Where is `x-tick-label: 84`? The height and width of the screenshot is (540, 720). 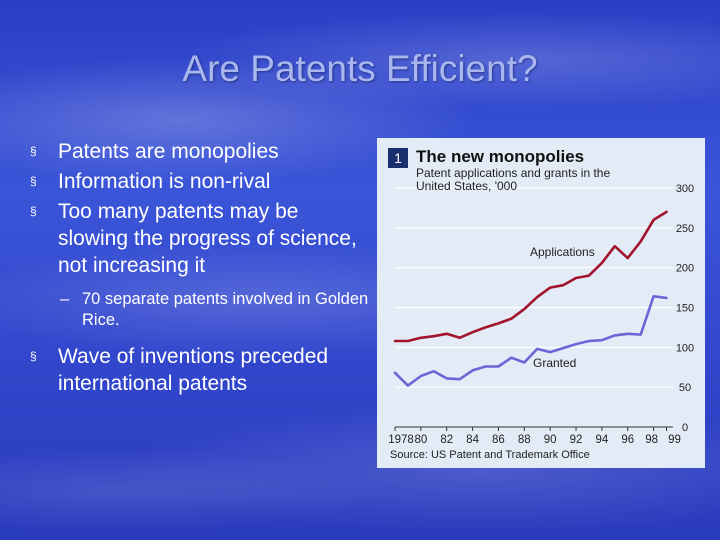
x-tick-label: 84 is located at coordinates (472, 440).